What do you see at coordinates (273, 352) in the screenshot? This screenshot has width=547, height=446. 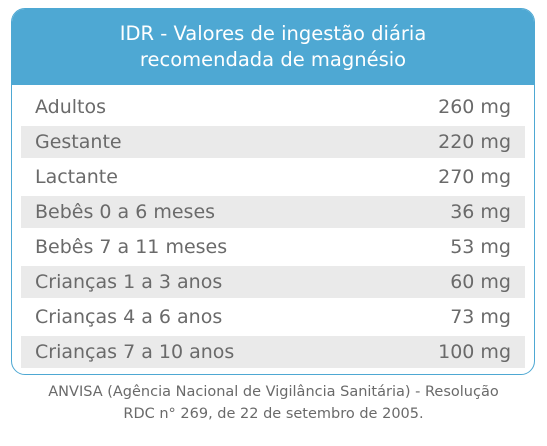 I see `table-row: Crianças 7 a 10 anos 100 mg` at bounding box center [273, 352].